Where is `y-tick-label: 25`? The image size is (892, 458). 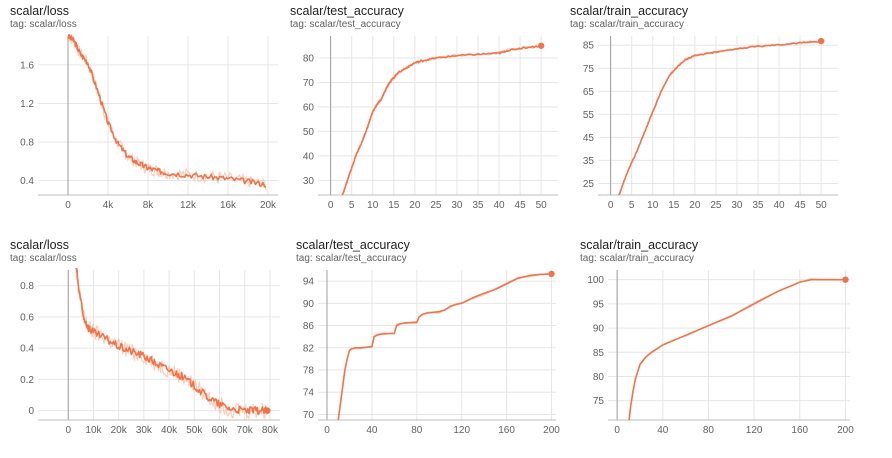 y-tick-label: 25 is located at coordinates (589, 184).